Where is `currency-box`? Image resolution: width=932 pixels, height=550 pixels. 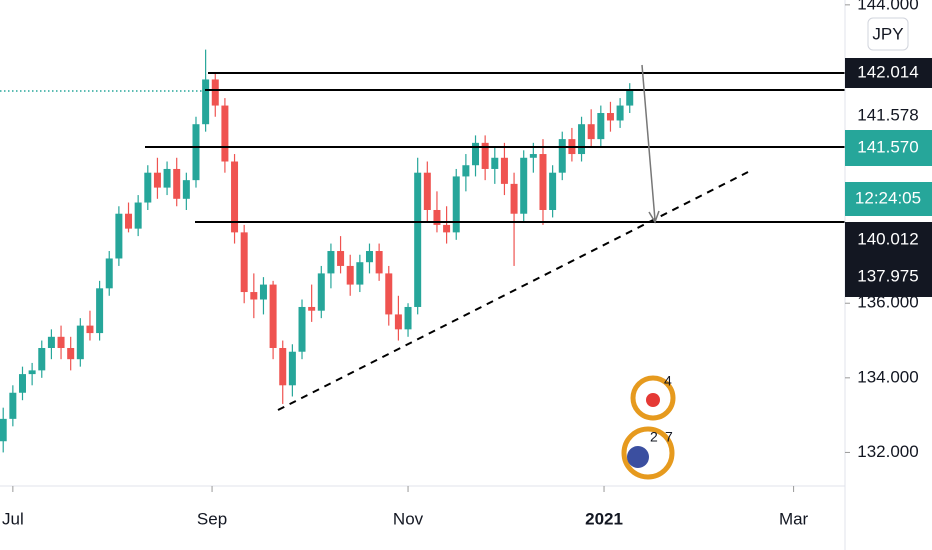
currency-box is located at coordinates (888, 34).